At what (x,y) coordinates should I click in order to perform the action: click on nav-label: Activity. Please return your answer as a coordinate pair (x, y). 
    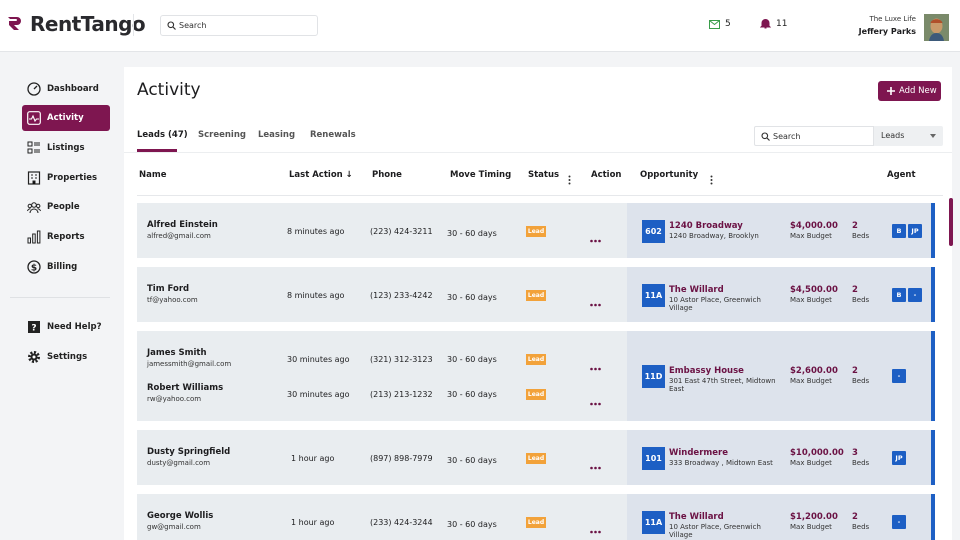
    Looking at the image, I should click on (65, 118).